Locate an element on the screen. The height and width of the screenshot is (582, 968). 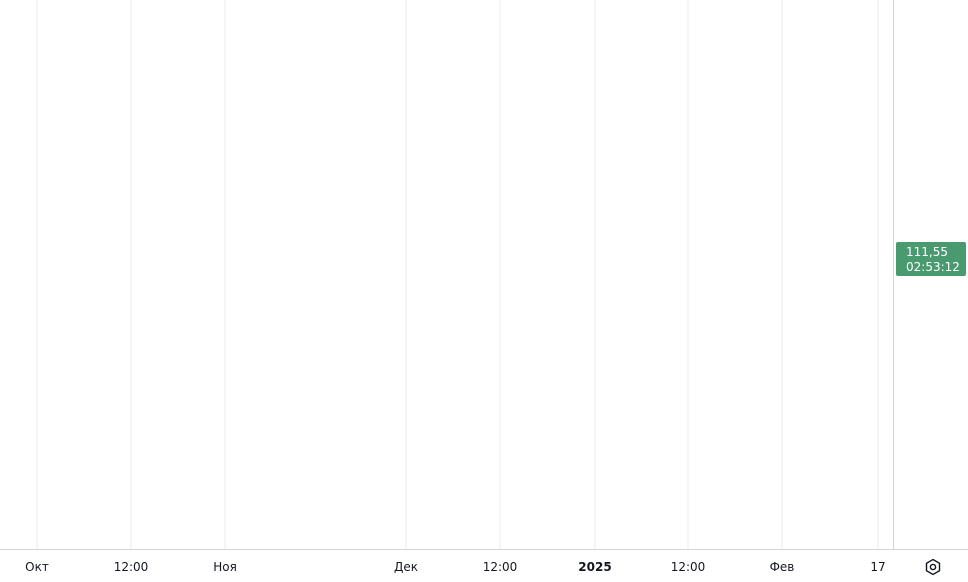
time-tick-label: Фев is located at coordinates (782, 567).